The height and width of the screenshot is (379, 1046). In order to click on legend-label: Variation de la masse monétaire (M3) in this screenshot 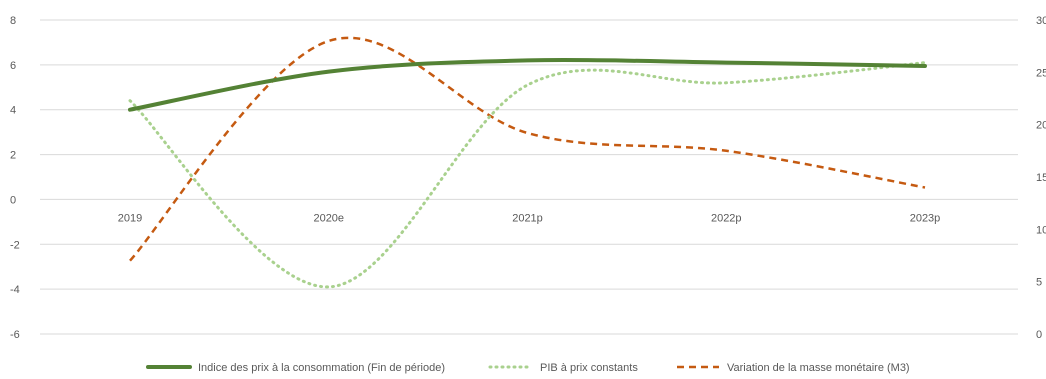, I will do `click(818, 368)`.